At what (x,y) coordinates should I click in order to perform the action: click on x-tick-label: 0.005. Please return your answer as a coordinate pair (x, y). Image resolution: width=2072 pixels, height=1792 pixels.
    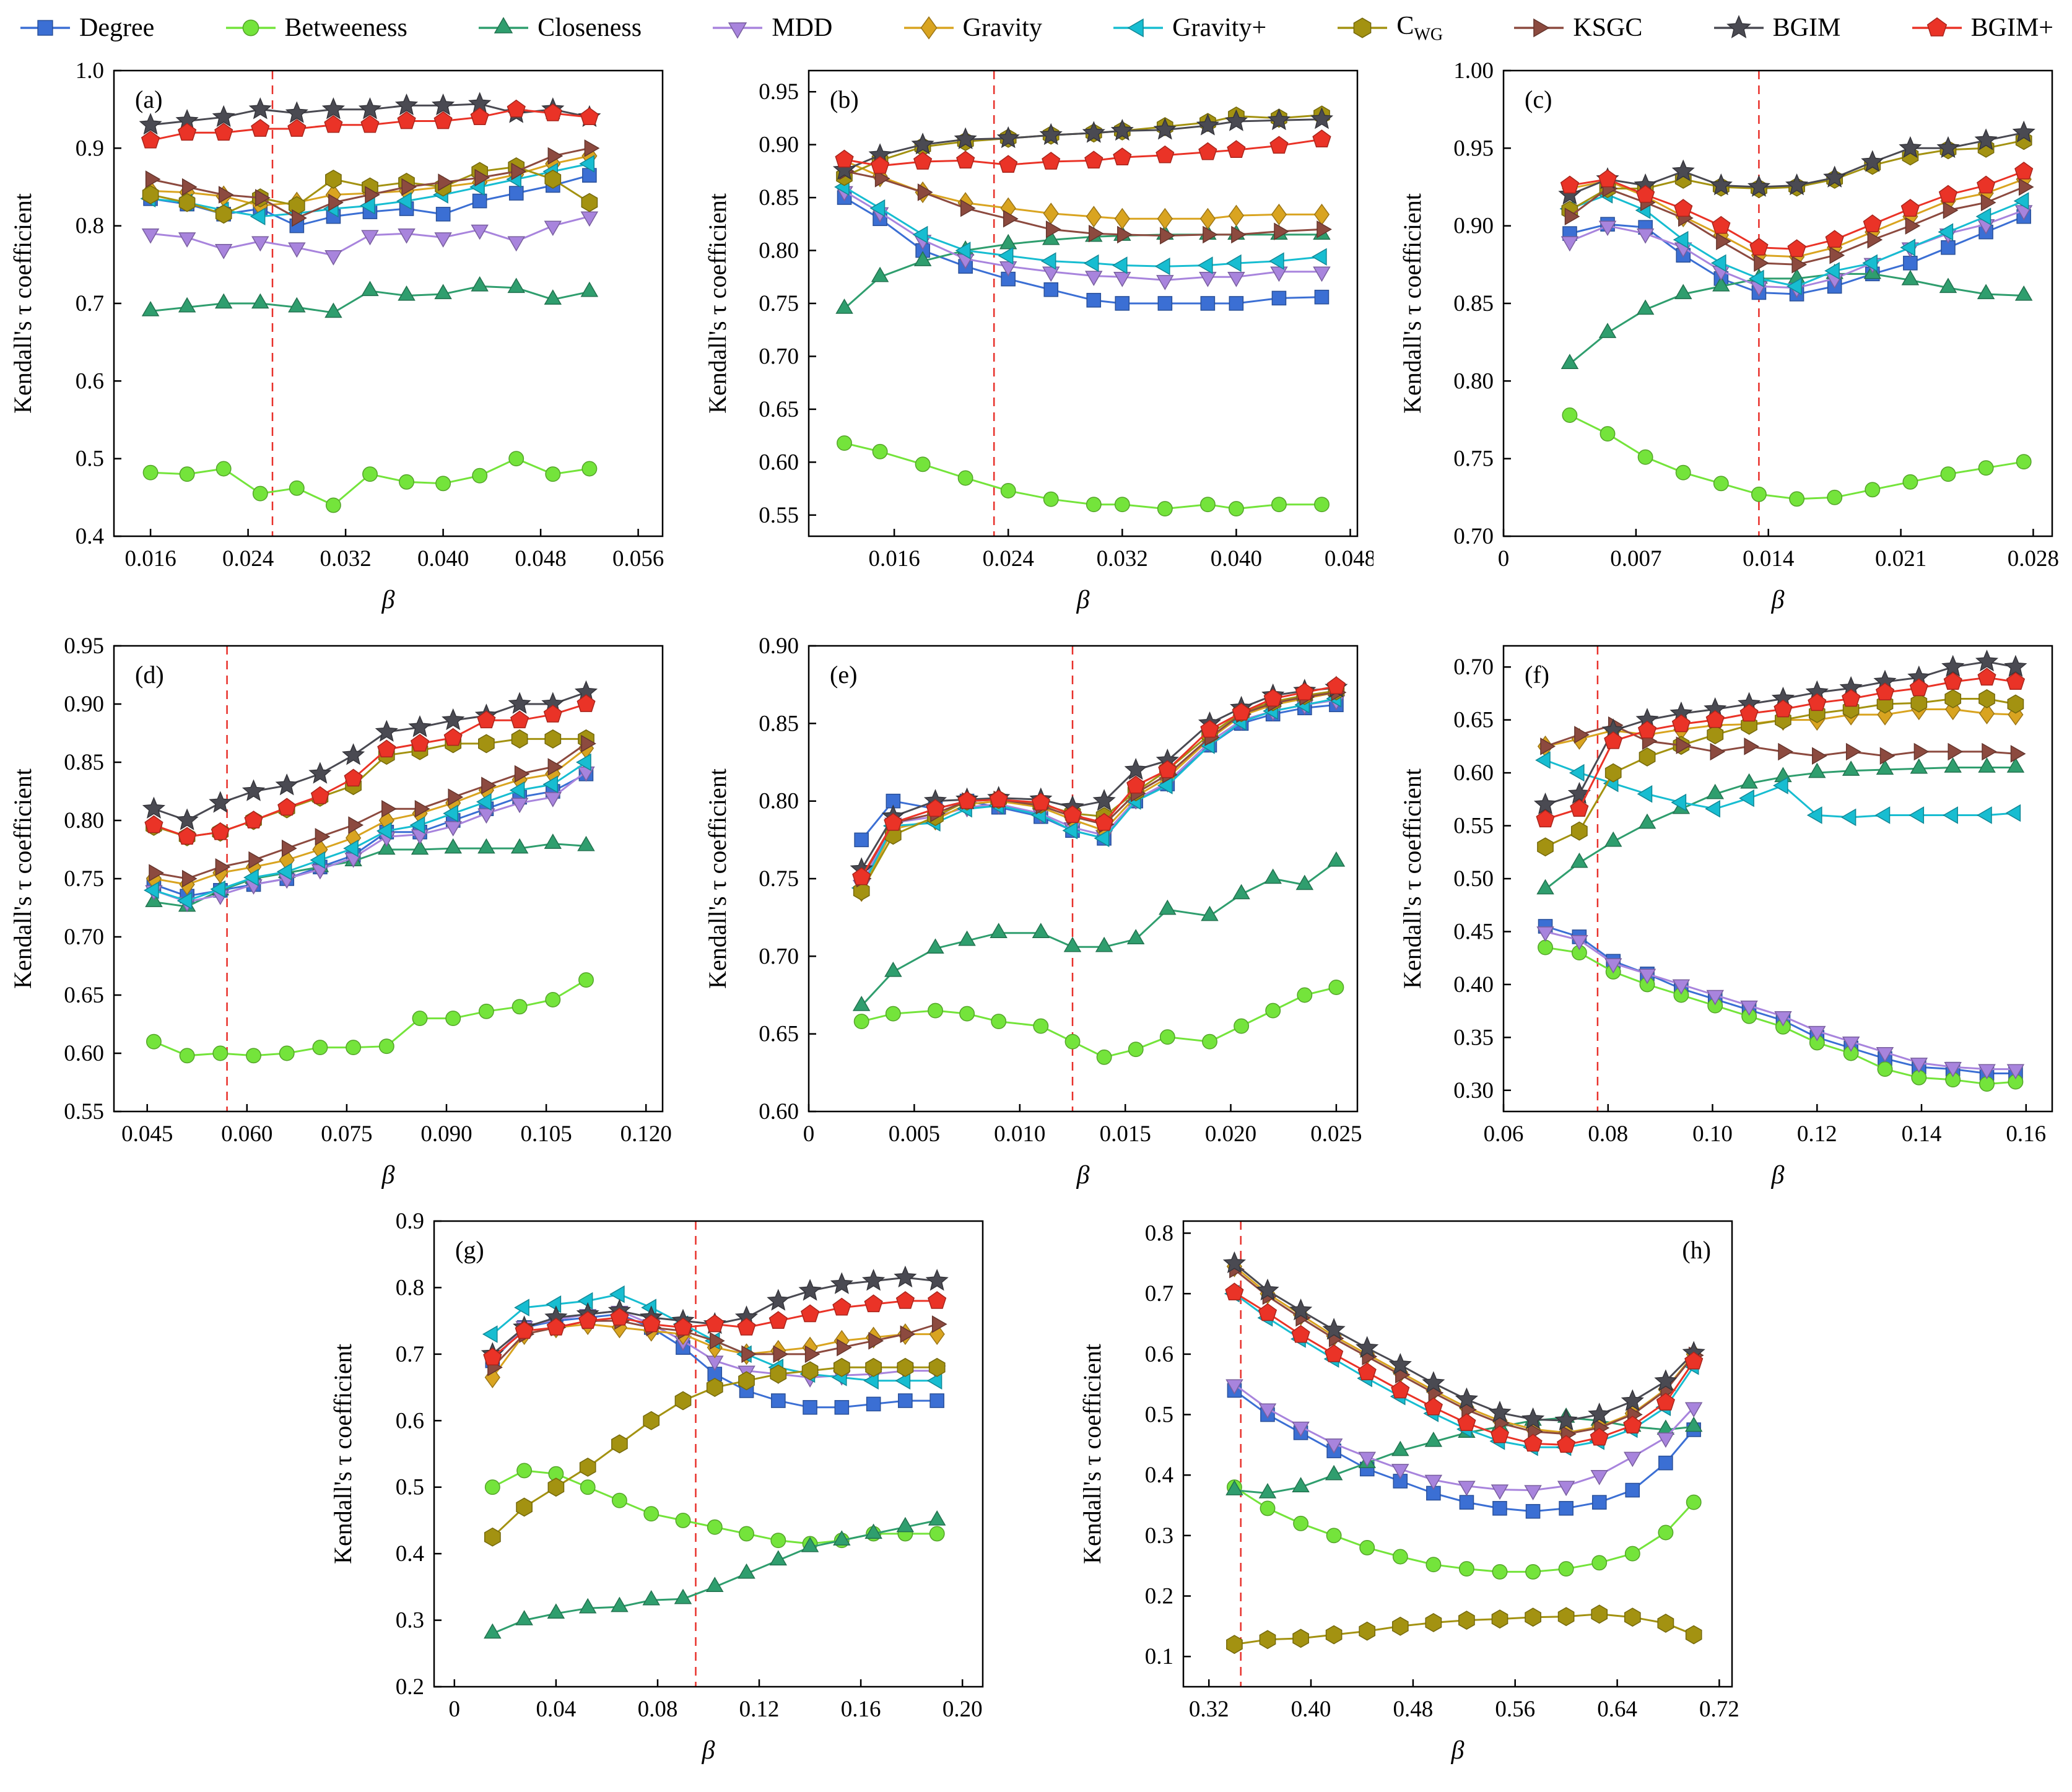
    Looking at the image, I should click on (914, 1134).